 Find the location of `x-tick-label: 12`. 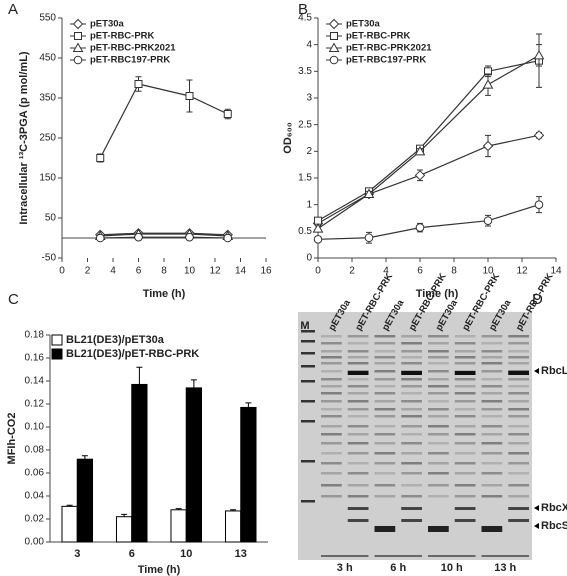

x-tick-label: 12 is located at coordinates (215, 271).